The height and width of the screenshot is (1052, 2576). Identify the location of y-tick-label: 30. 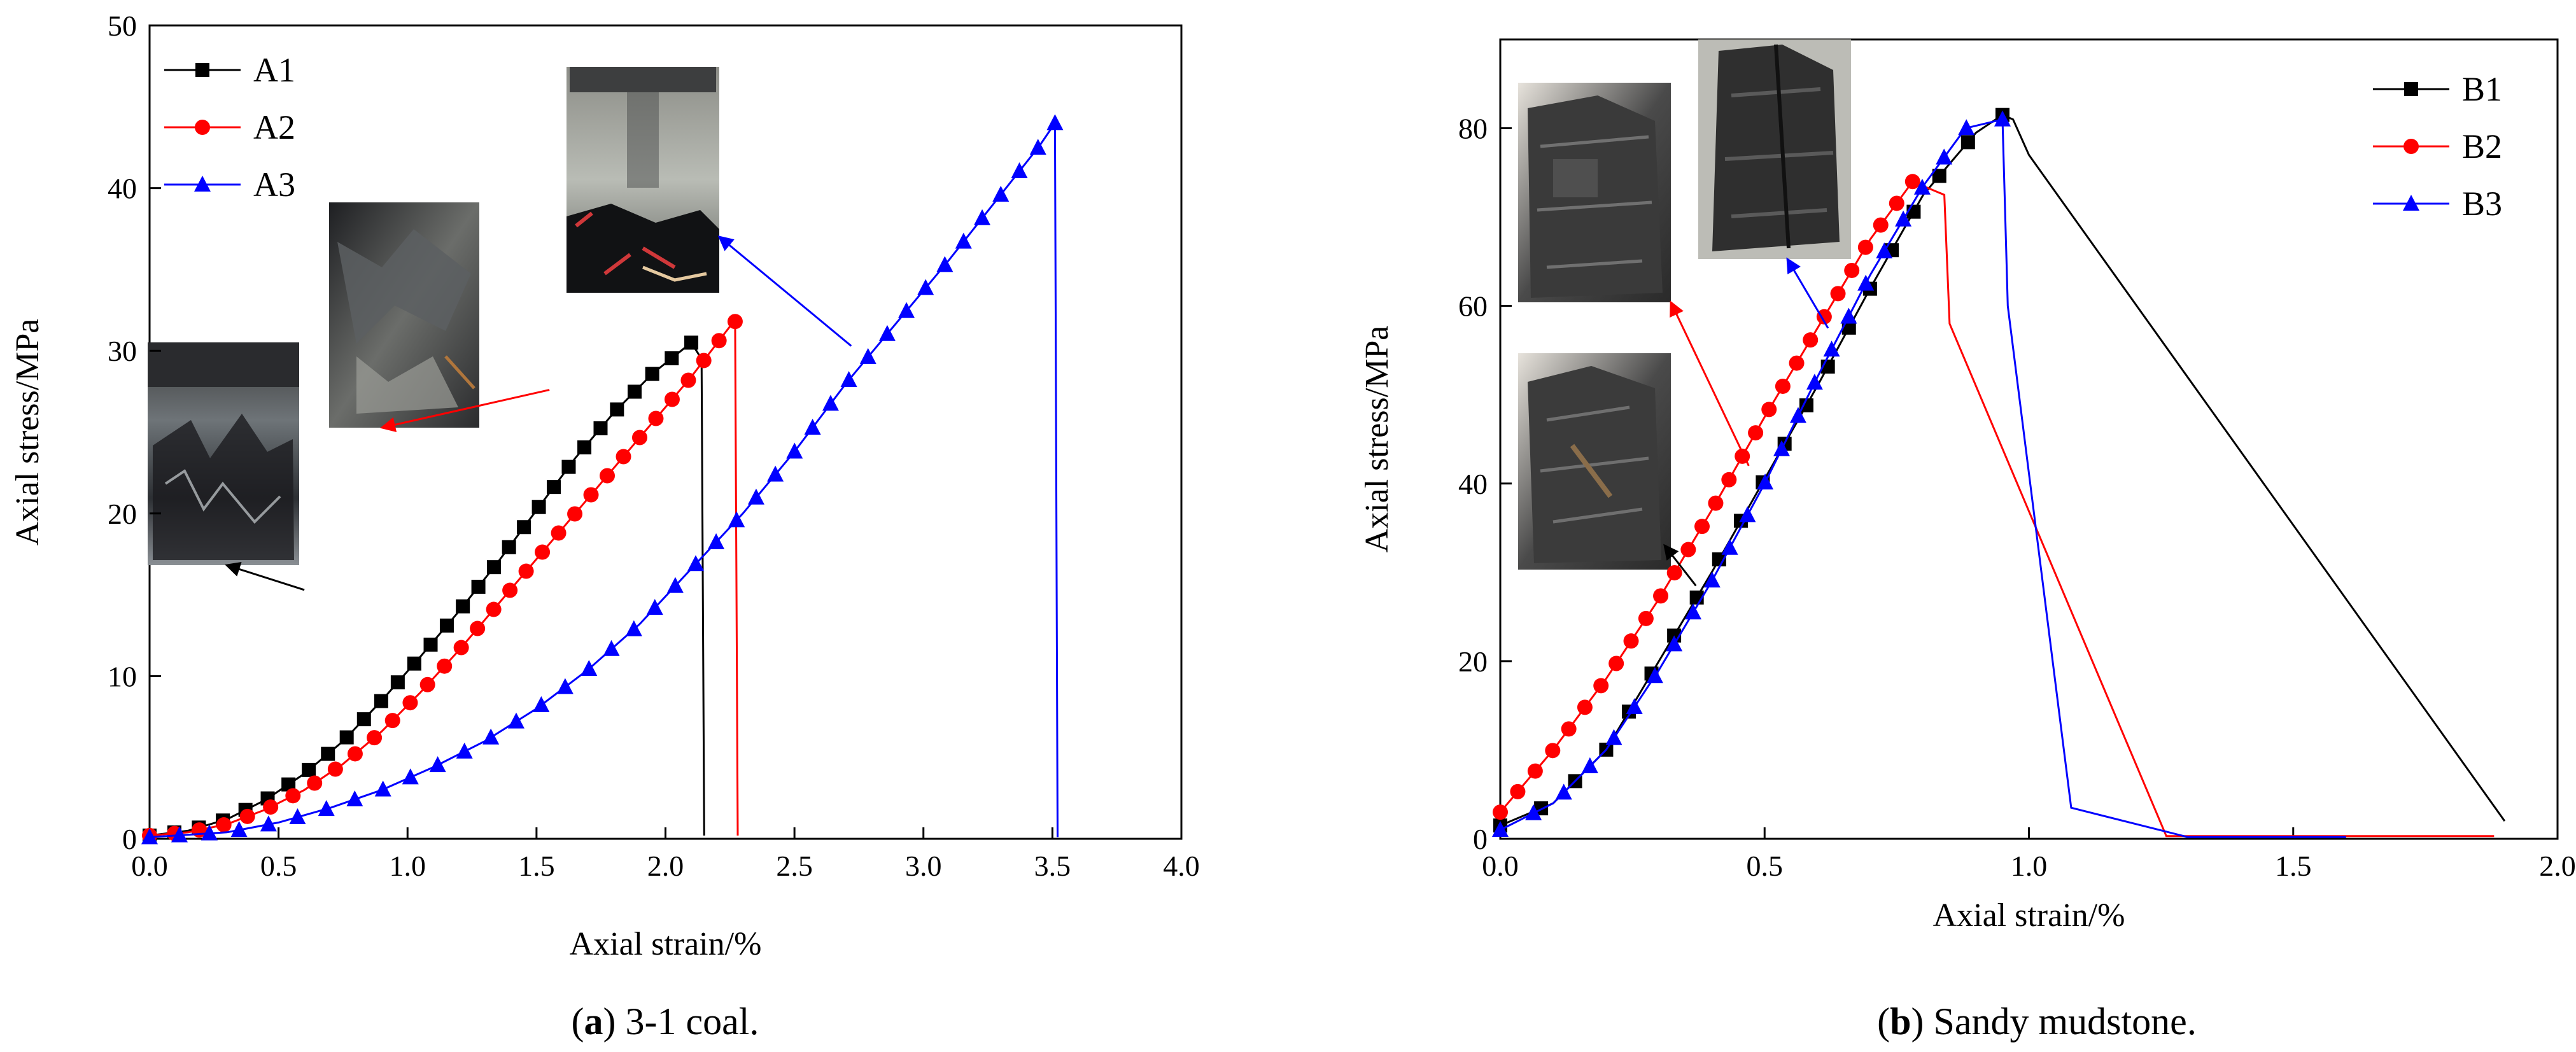
(123, 351).